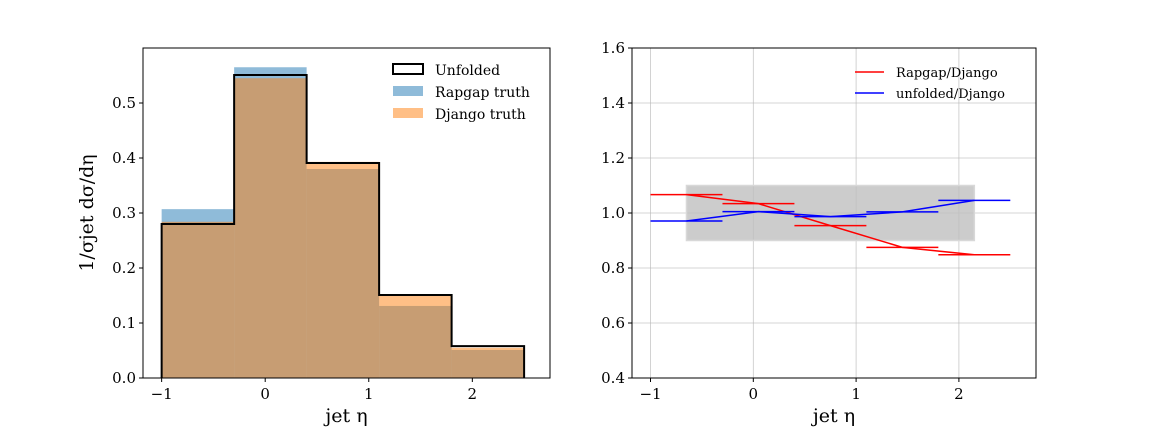  Describe the element at coordinates (467, 71) in the screenshot. I see `legend-label: Unfolded` at that location.